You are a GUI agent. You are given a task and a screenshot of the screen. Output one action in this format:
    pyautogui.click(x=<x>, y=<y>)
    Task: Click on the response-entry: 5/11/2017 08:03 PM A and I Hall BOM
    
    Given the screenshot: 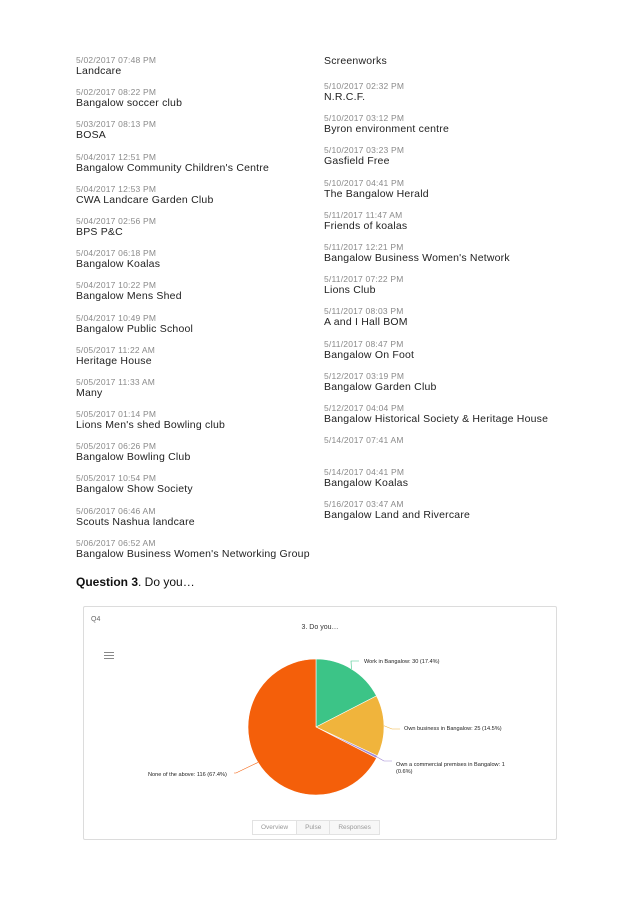 What is the action you would take?
    pyautogui.click(x=449, y=322)
    